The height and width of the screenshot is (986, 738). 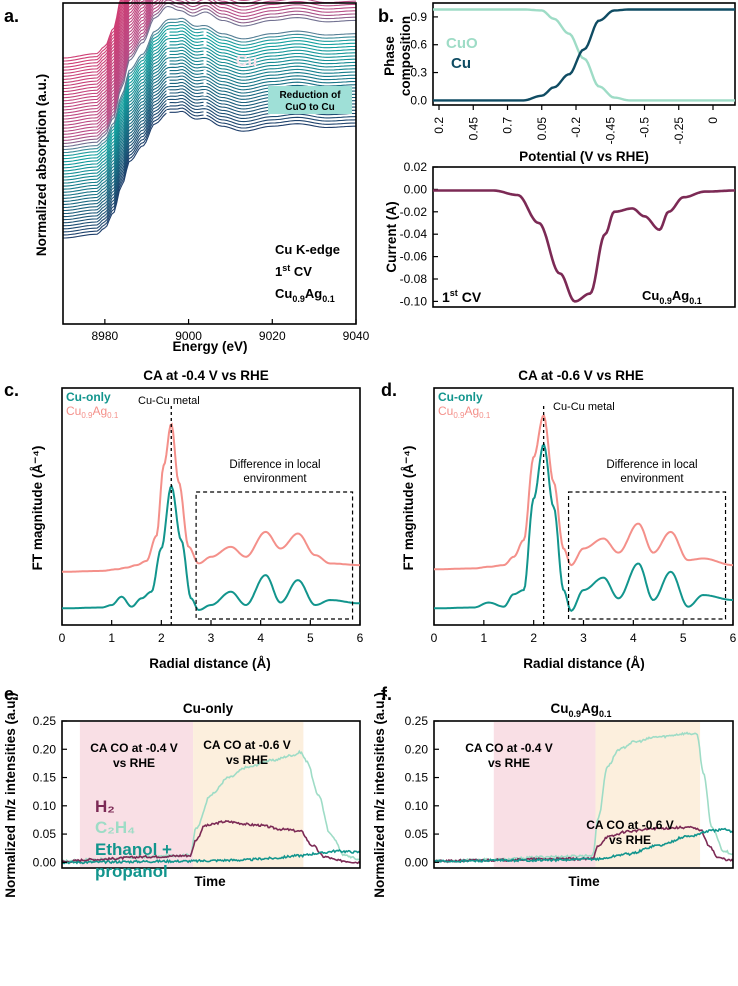 What do you see at coordinates (583, 794) in the screenshot?
I see `panel-f-frame` at bounding box center [583, 794].